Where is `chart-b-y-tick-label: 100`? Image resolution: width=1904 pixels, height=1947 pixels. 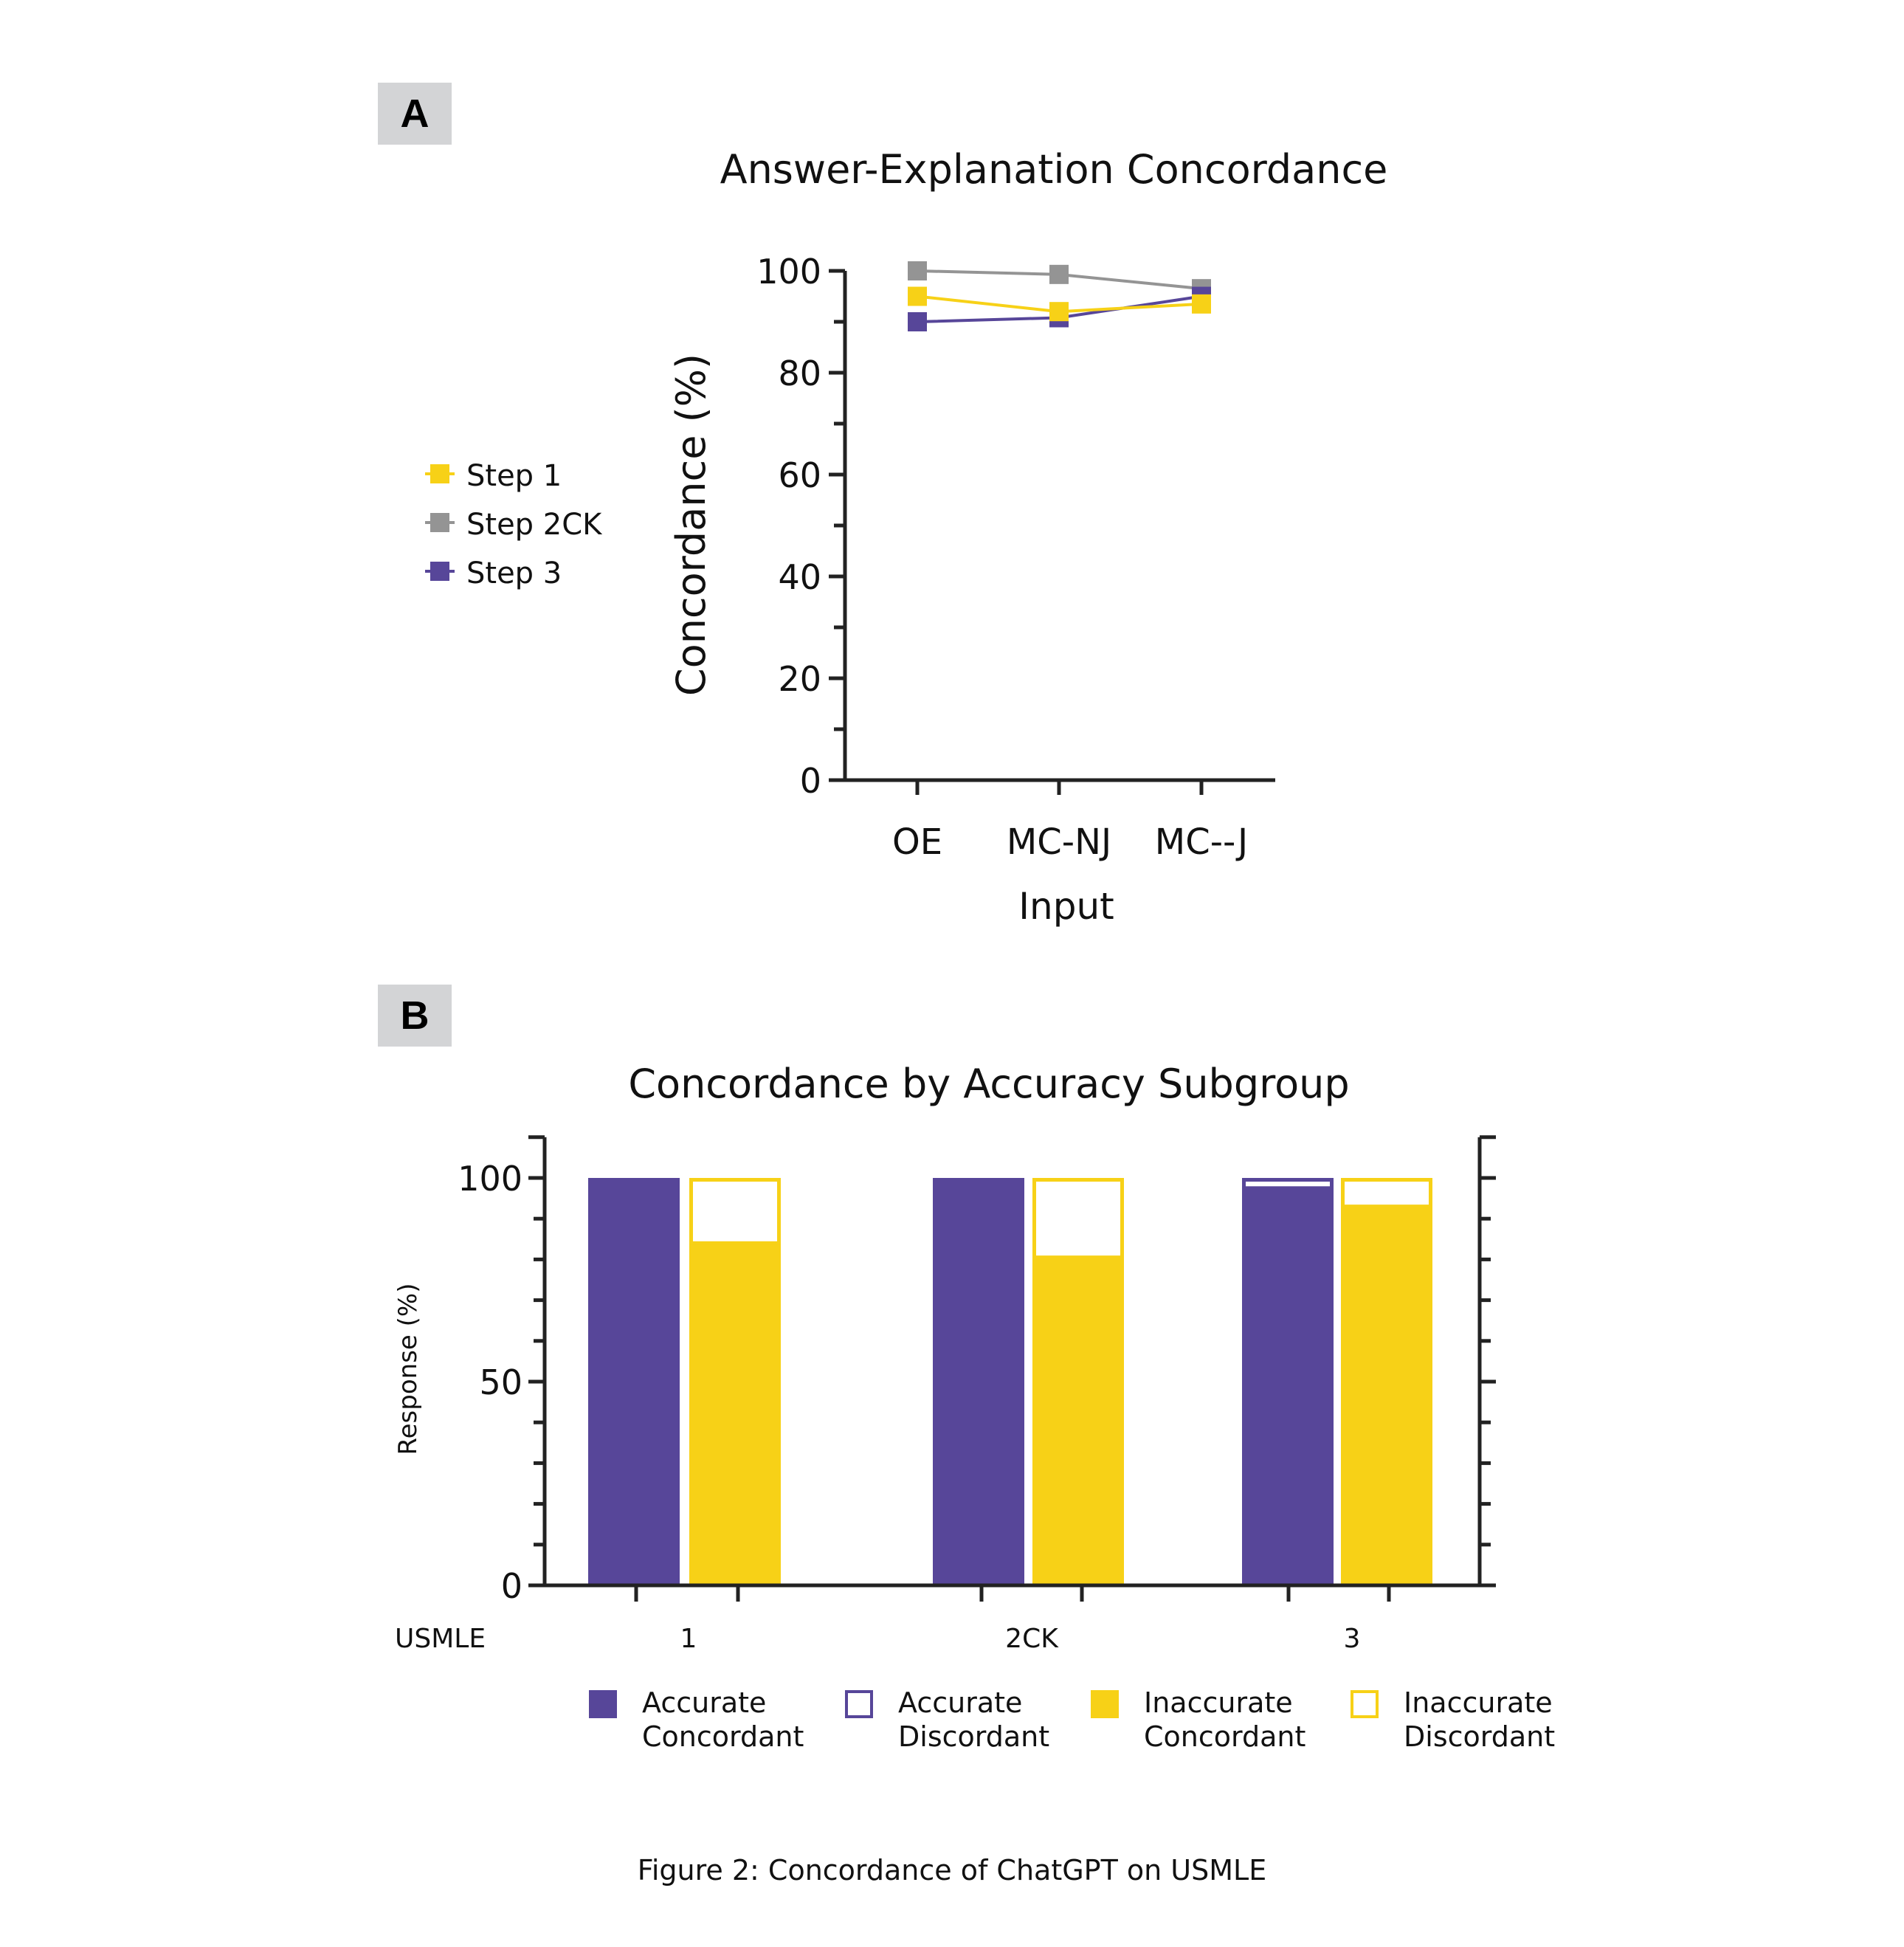 chart-b-y-tick-label: 100 is located at coordinates (490, 1179).